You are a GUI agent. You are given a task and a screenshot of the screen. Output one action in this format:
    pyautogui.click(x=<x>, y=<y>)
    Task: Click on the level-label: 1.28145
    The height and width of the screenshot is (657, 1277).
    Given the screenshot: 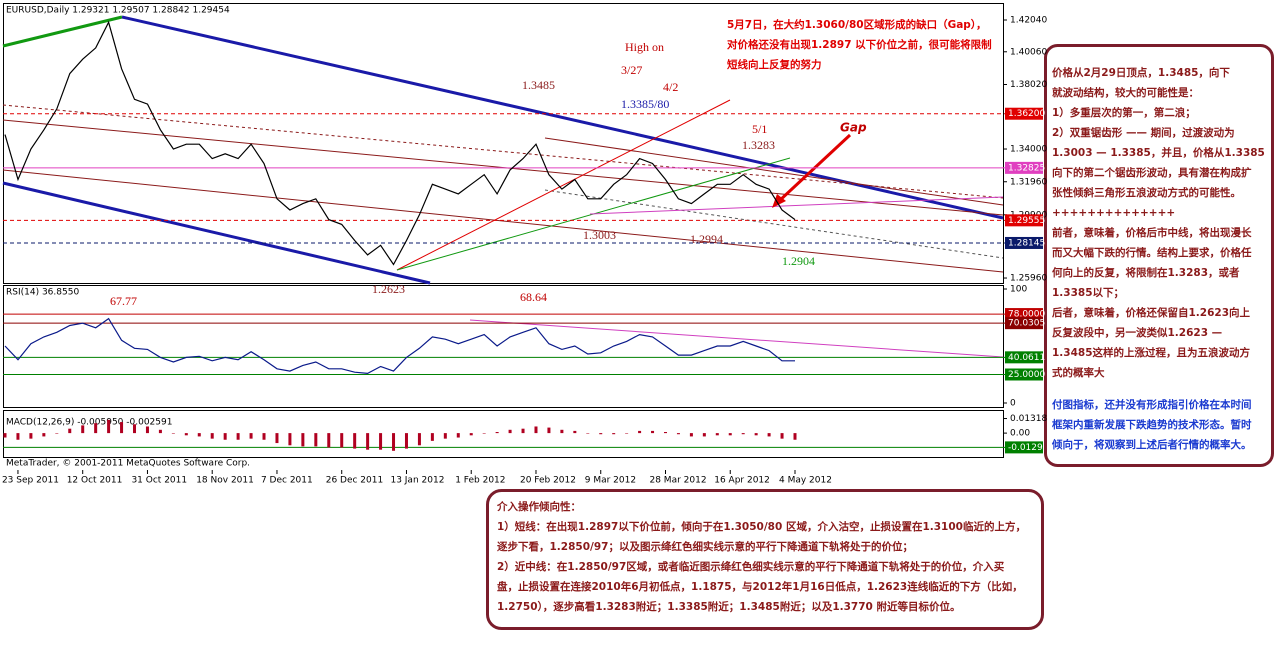 What is the action you would take?
    pyautogui.click(x=1026, y=243)
    